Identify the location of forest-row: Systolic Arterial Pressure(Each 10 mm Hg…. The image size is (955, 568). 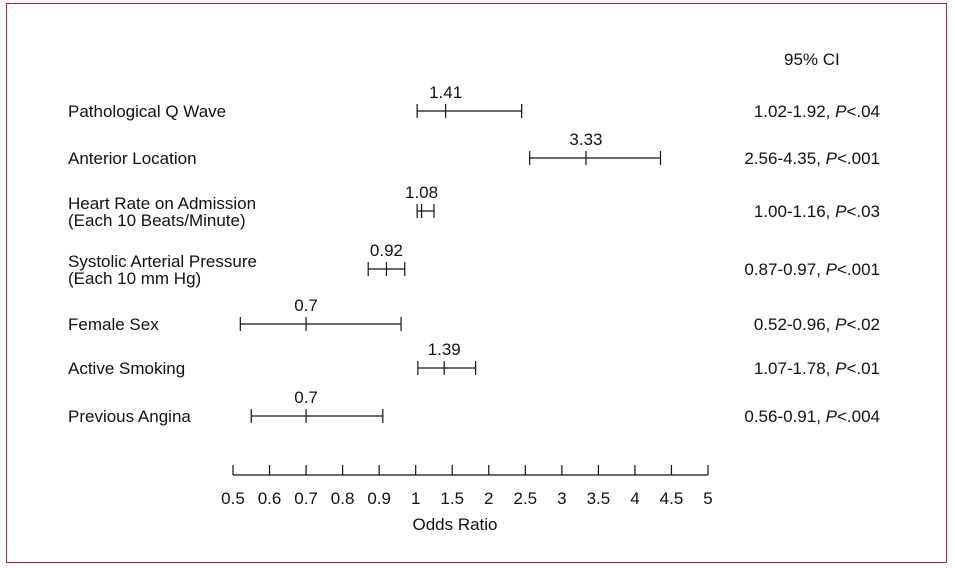
(474, 264).